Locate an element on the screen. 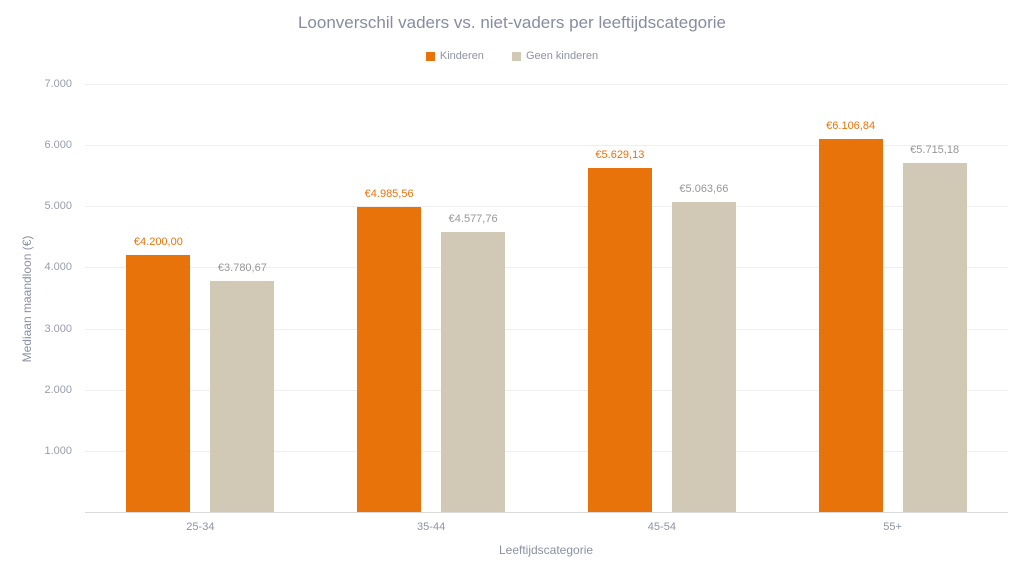 The width and height of the screenshot is (1024, 576). x-category-label-55+: 55+ is located at coordinates (892, 527).